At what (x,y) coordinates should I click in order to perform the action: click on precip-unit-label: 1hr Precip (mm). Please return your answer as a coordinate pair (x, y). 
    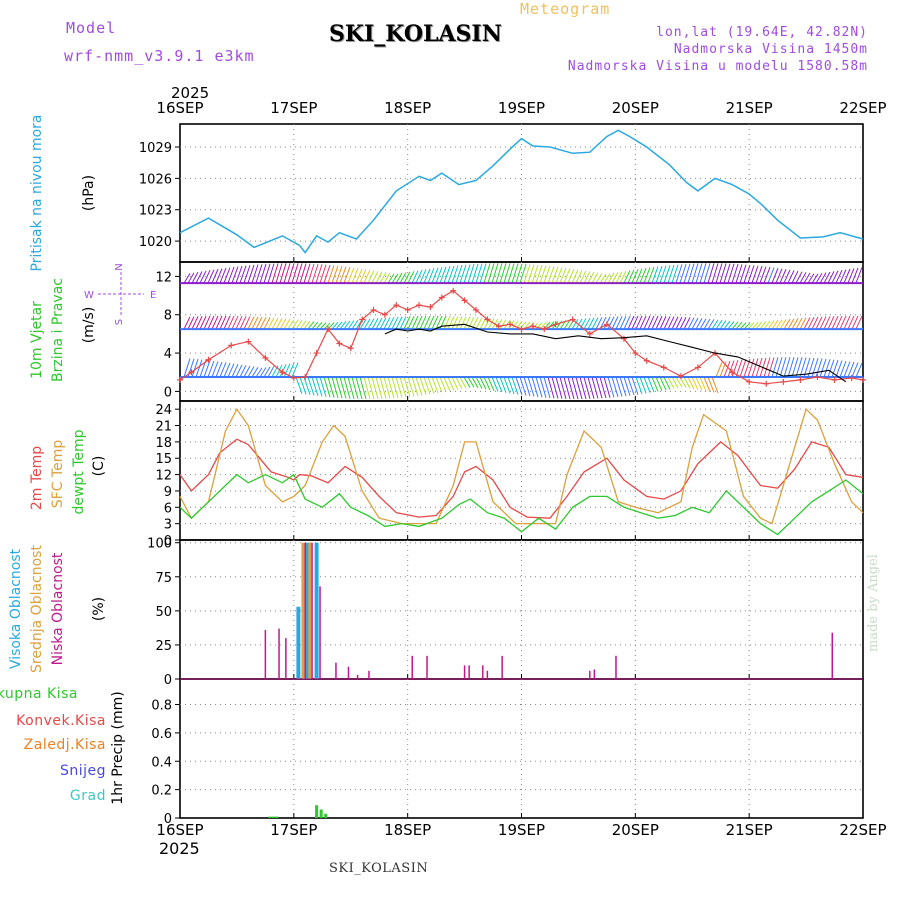
    Looking at the image, I should click on (118, 747).